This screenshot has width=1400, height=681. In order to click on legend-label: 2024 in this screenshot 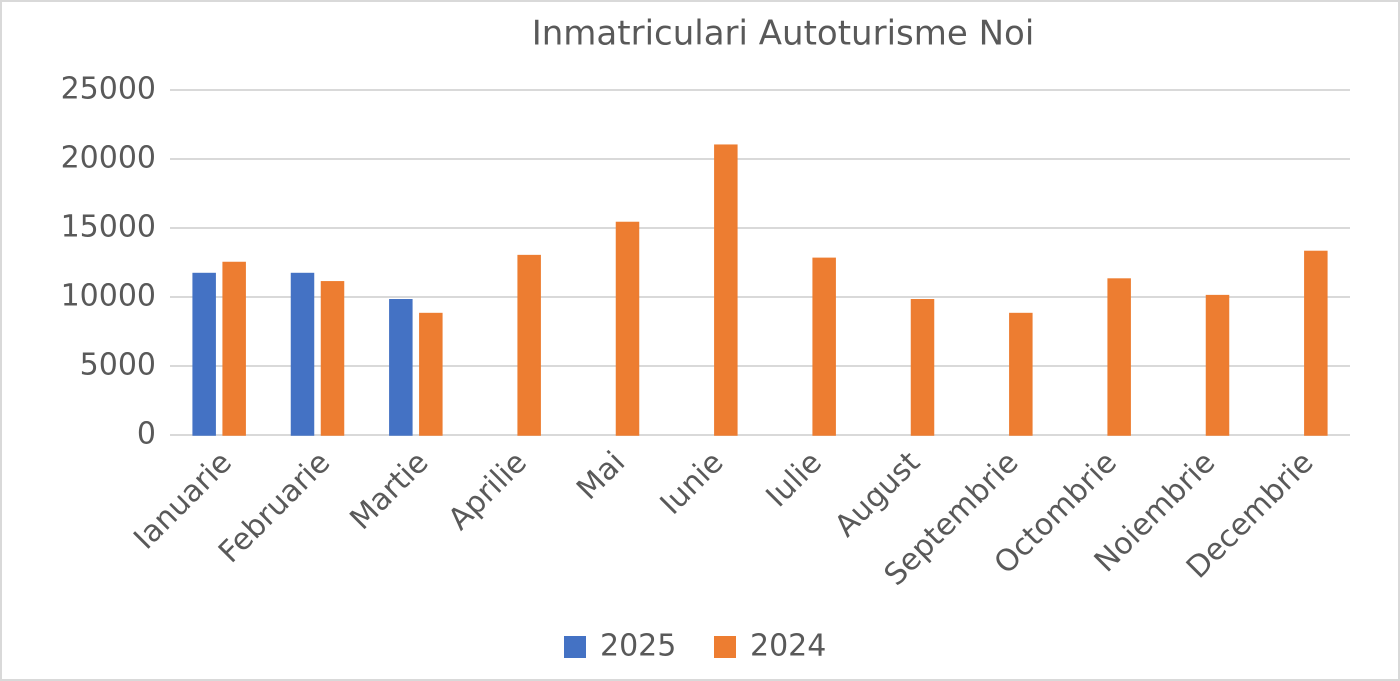, I will do `click(788, 646)`.